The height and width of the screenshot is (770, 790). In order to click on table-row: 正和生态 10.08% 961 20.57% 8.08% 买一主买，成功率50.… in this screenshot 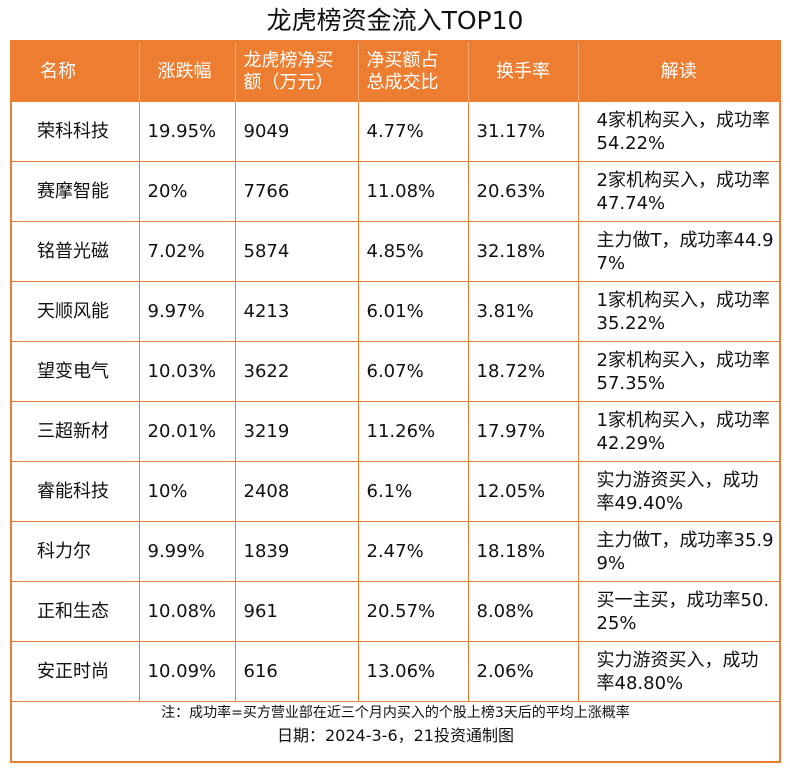, I will do `click(395, 611)`.